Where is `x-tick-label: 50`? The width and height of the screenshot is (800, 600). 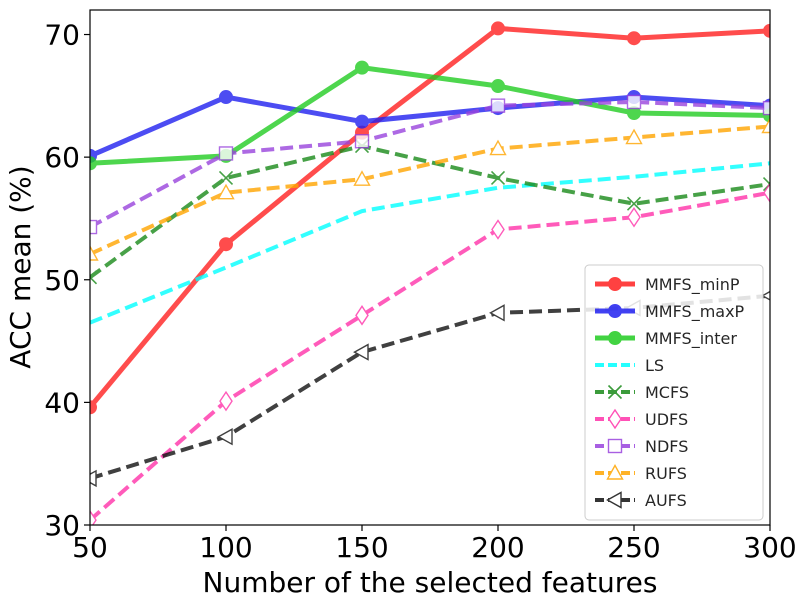
x-tick-label: 50 is located at coordinates (90, 547).